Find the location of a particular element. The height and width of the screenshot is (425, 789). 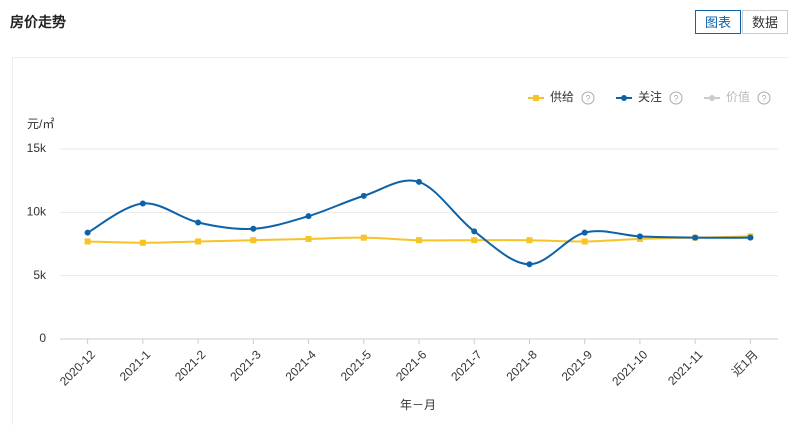

legend-label: 供给 is located at coordinates (562, 97).